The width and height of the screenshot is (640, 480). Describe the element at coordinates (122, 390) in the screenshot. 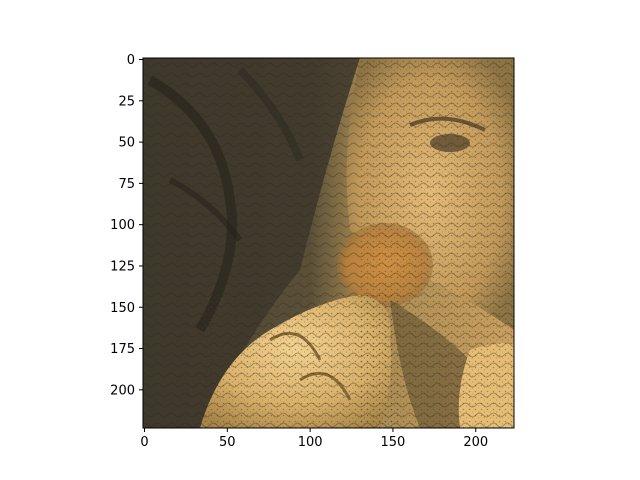

I see `y-tick-label: 200` at that location.